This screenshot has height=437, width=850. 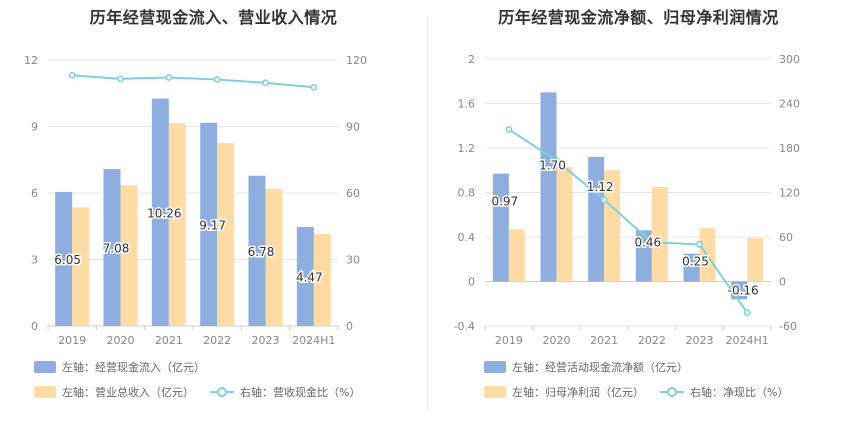 What do you see at coordinates (743, 291) in the screenshot?
I see `bar-data-label: -0.16` at bounding box center [743, 291].